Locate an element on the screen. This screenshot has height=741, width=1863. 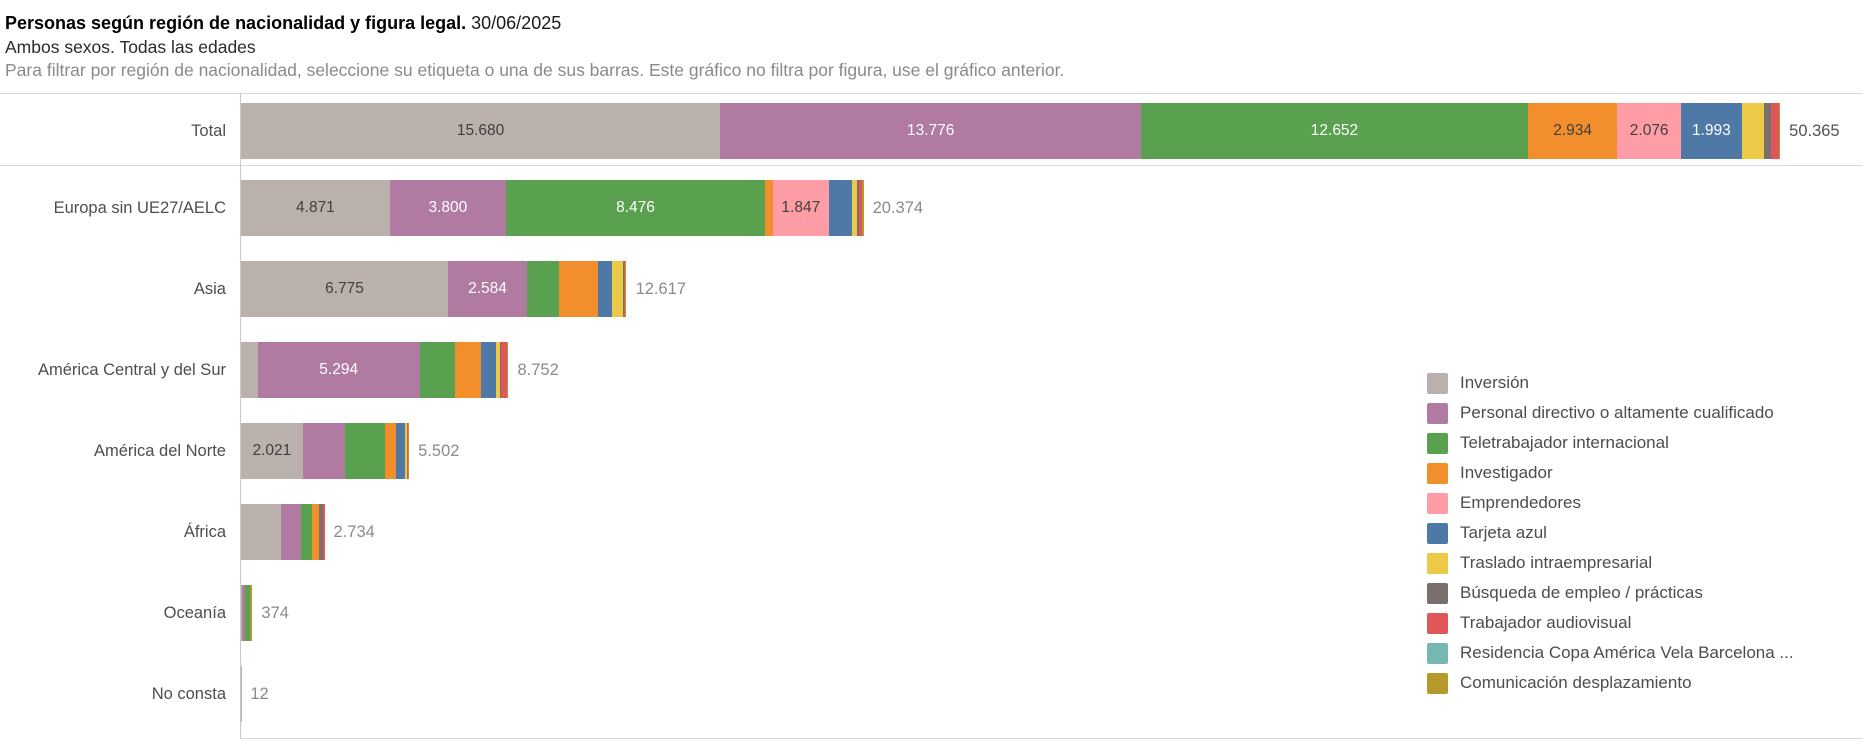
row-total-label: 12 is located at coordinates (259, 694).